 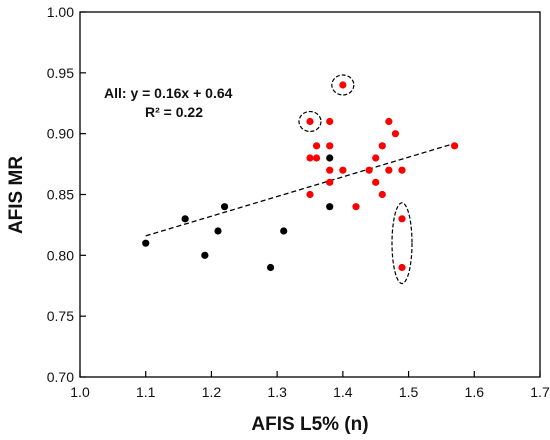 I want to click on trend-line, so click(x=300, y=189).